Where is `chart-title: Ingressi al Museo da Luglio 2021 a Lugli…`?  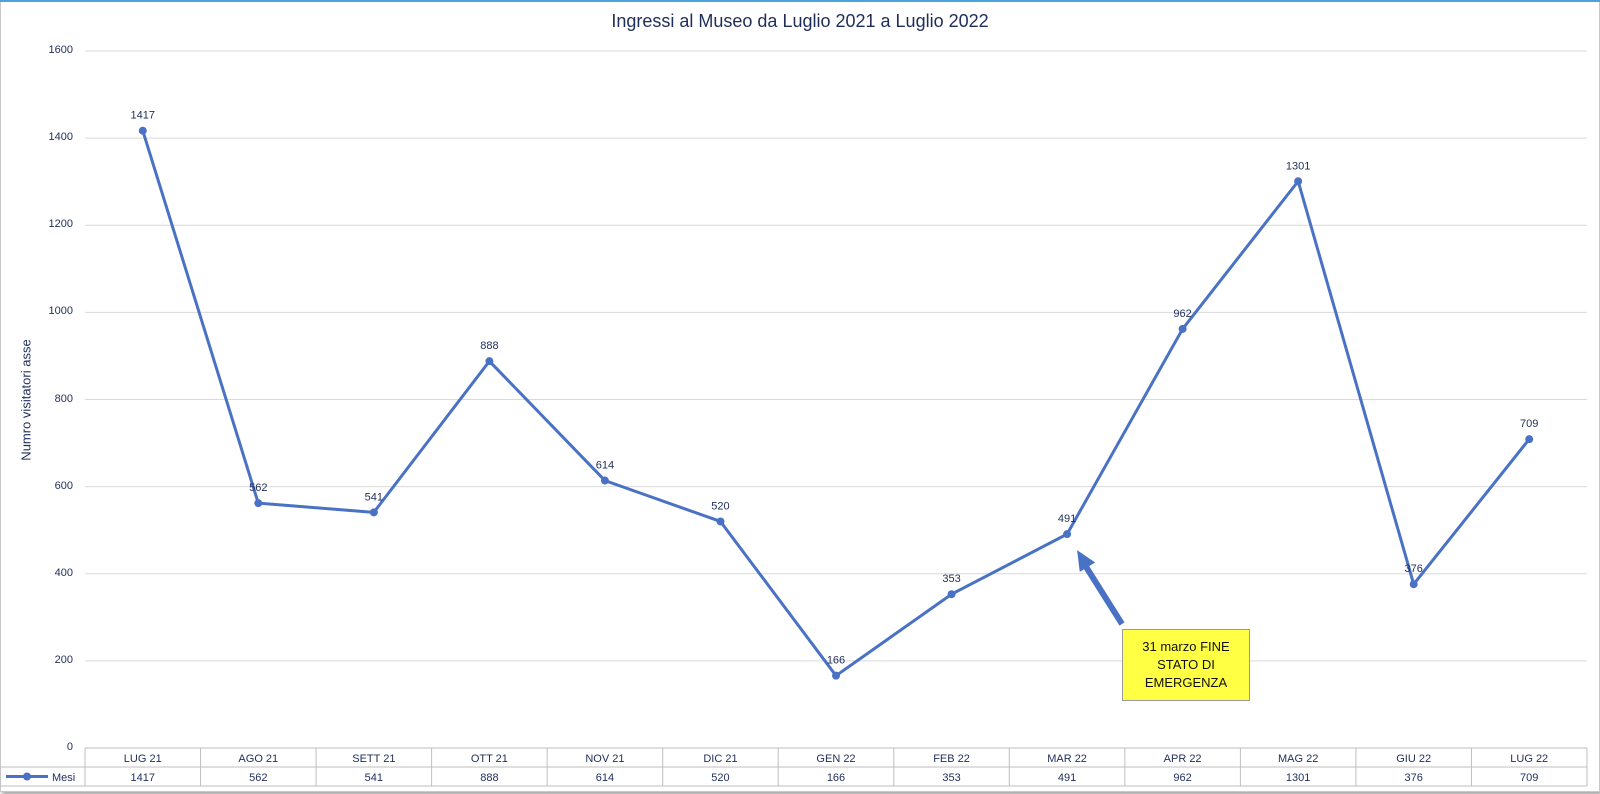
chart-title: Ingressi al Museo da Luglio 2021 a Lugli… is located at coordinates (800, 21).